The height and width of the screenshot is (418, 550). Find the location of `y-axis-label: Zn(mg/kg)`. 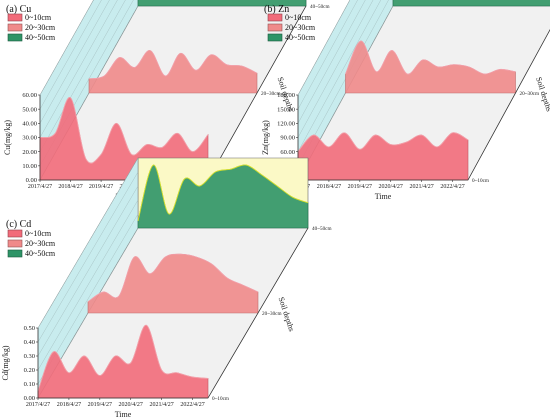

y-axis-label: Zn(mg/kg) is located at coordinates (265, 137).